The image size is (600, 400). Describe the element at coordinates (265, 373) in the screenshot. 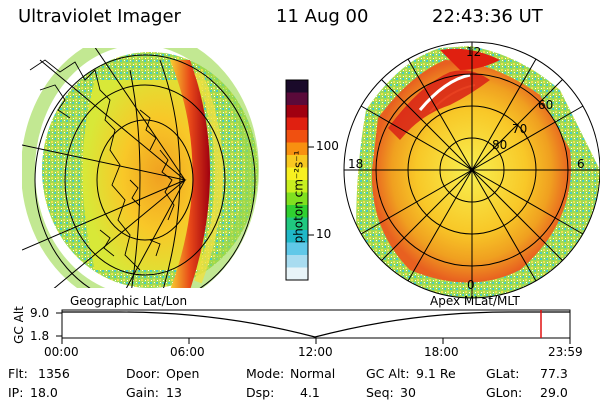

I see `mode-label: Mode:` at that location.